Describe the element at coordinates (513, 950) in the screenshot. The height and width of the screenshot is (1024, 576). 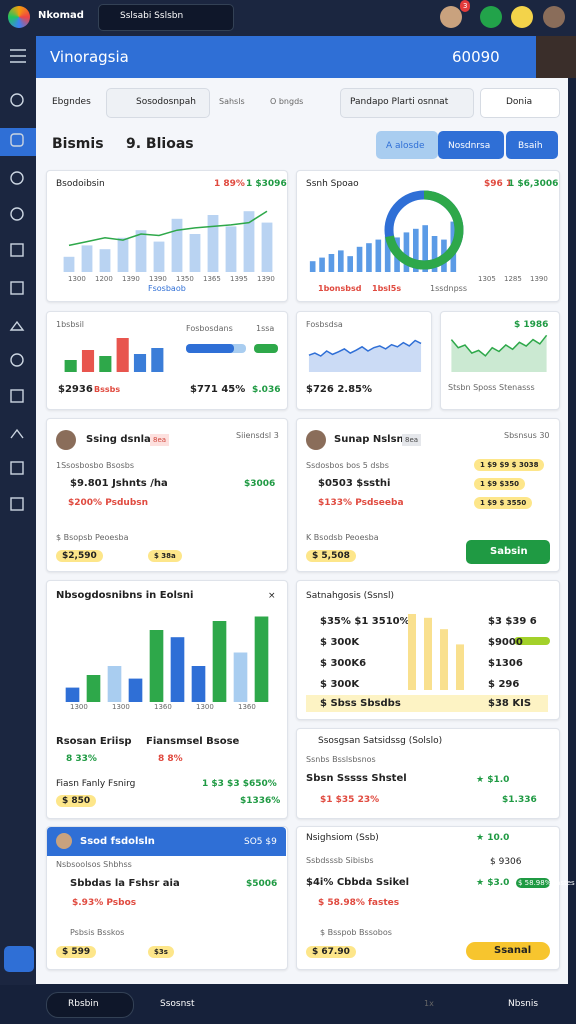
I see `action: Ssanal` at that location.